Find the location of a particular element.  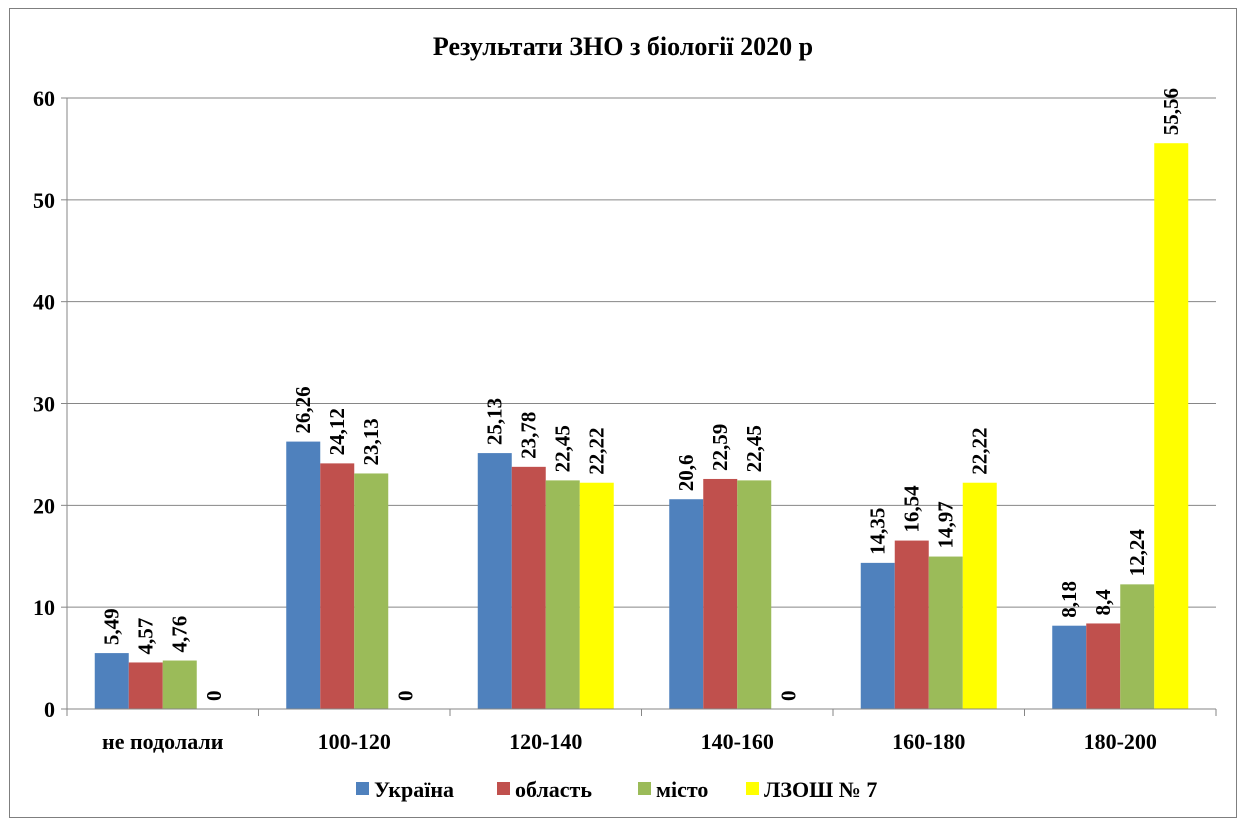

bar-україна-0 is located at coordinates (111, 681).